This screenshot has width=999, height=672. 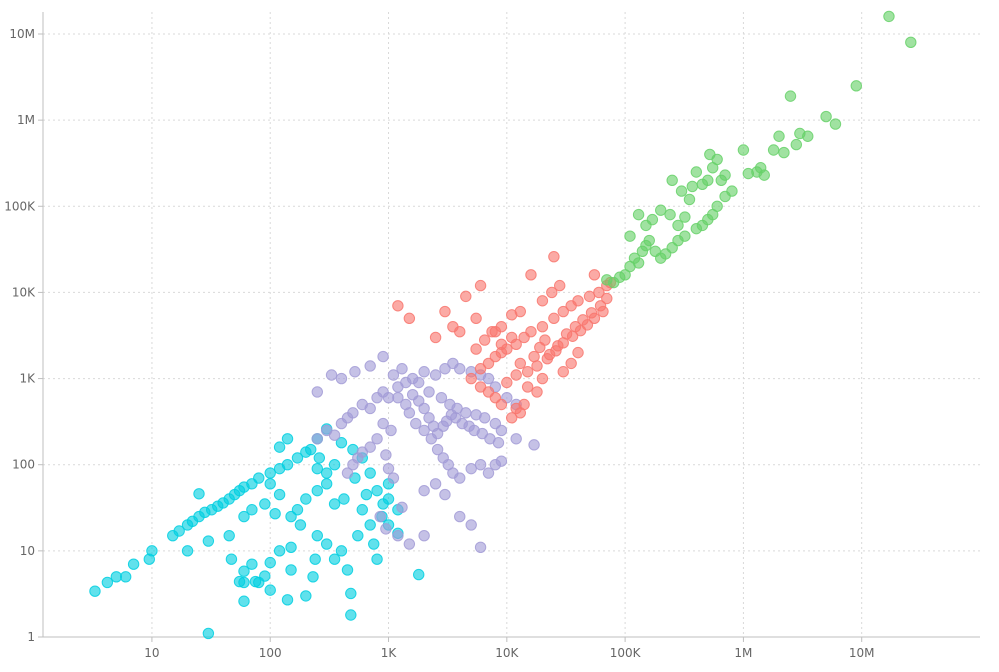 I want to click on x-tick-label: 1K, so click(x=389, y=653).